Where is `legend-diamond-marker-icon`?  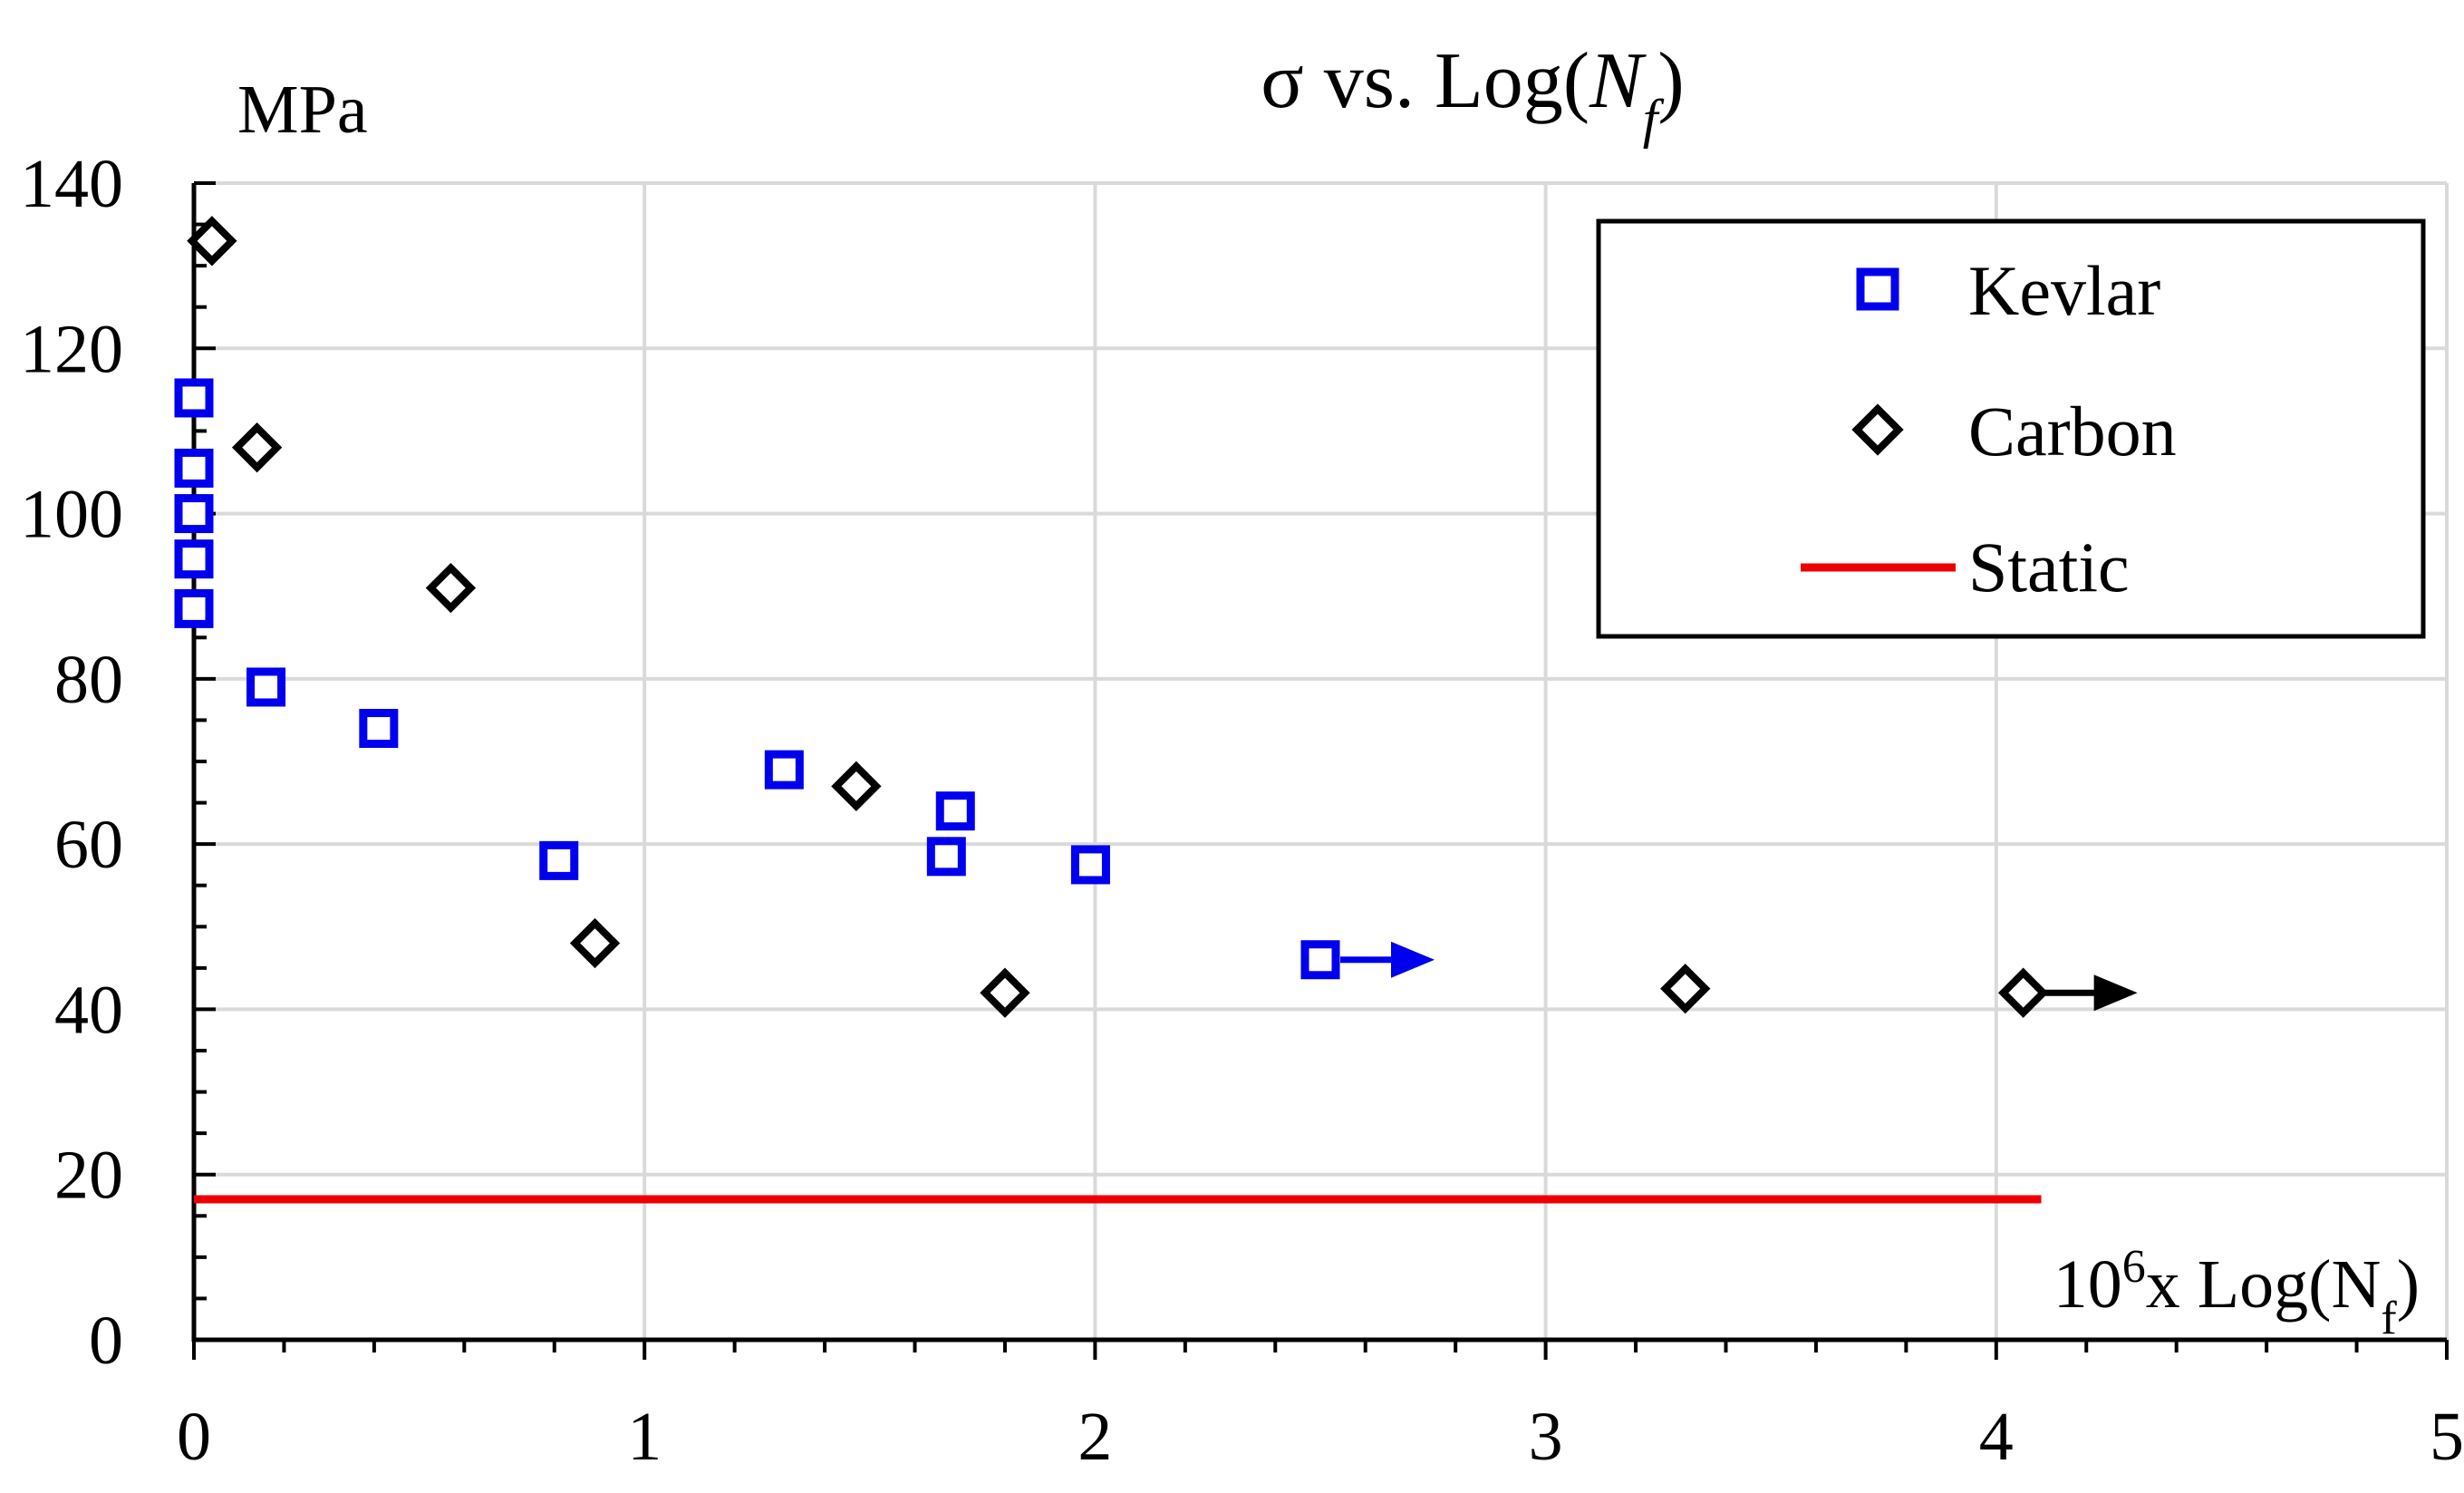
legend-diamond-marker-icon is located at coordinates (1878, 429).